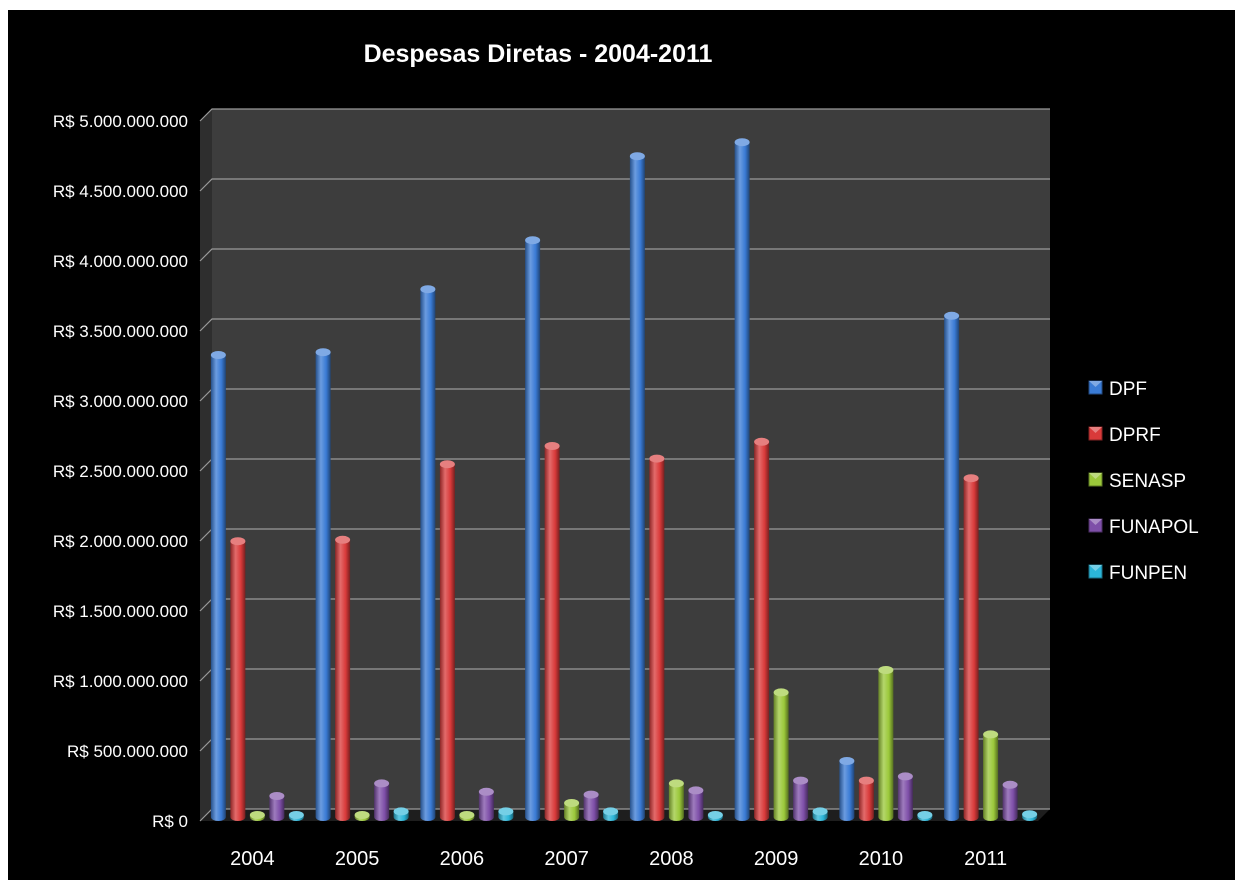 The height and width of the screenshot is (889, 1243). What do you see at coordinates (218, 586) in the screenshot?
I see `bar-dpf-2004` at bounding box center [218, 586].